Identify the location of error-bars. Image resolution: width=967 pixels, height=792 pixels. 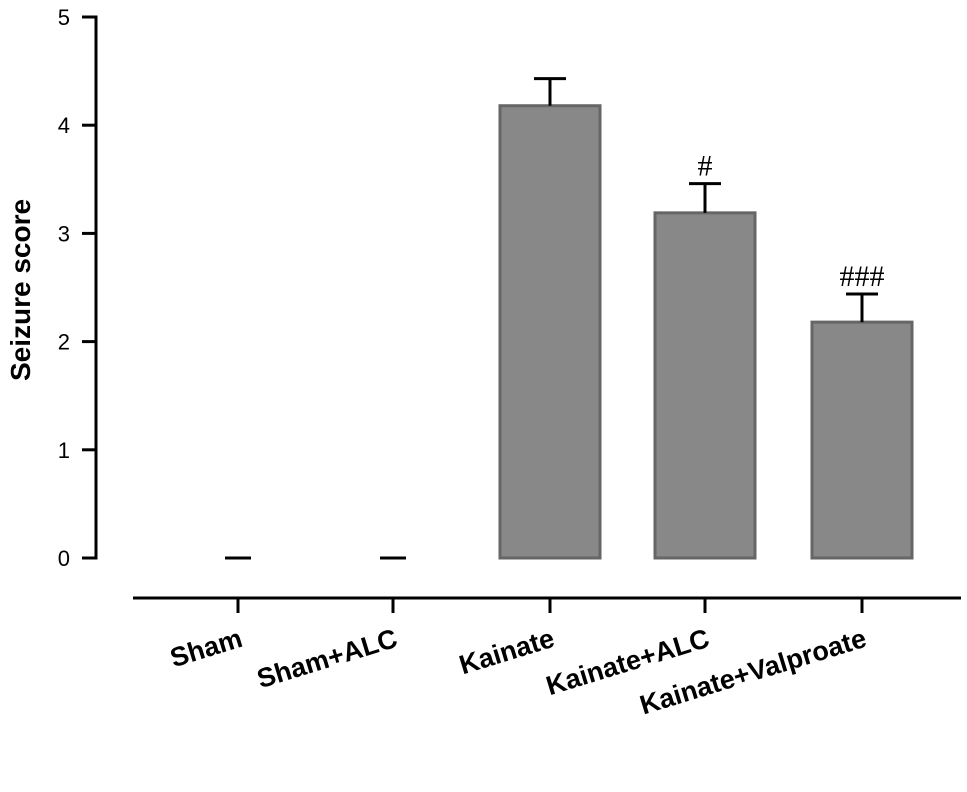
(706, 200).